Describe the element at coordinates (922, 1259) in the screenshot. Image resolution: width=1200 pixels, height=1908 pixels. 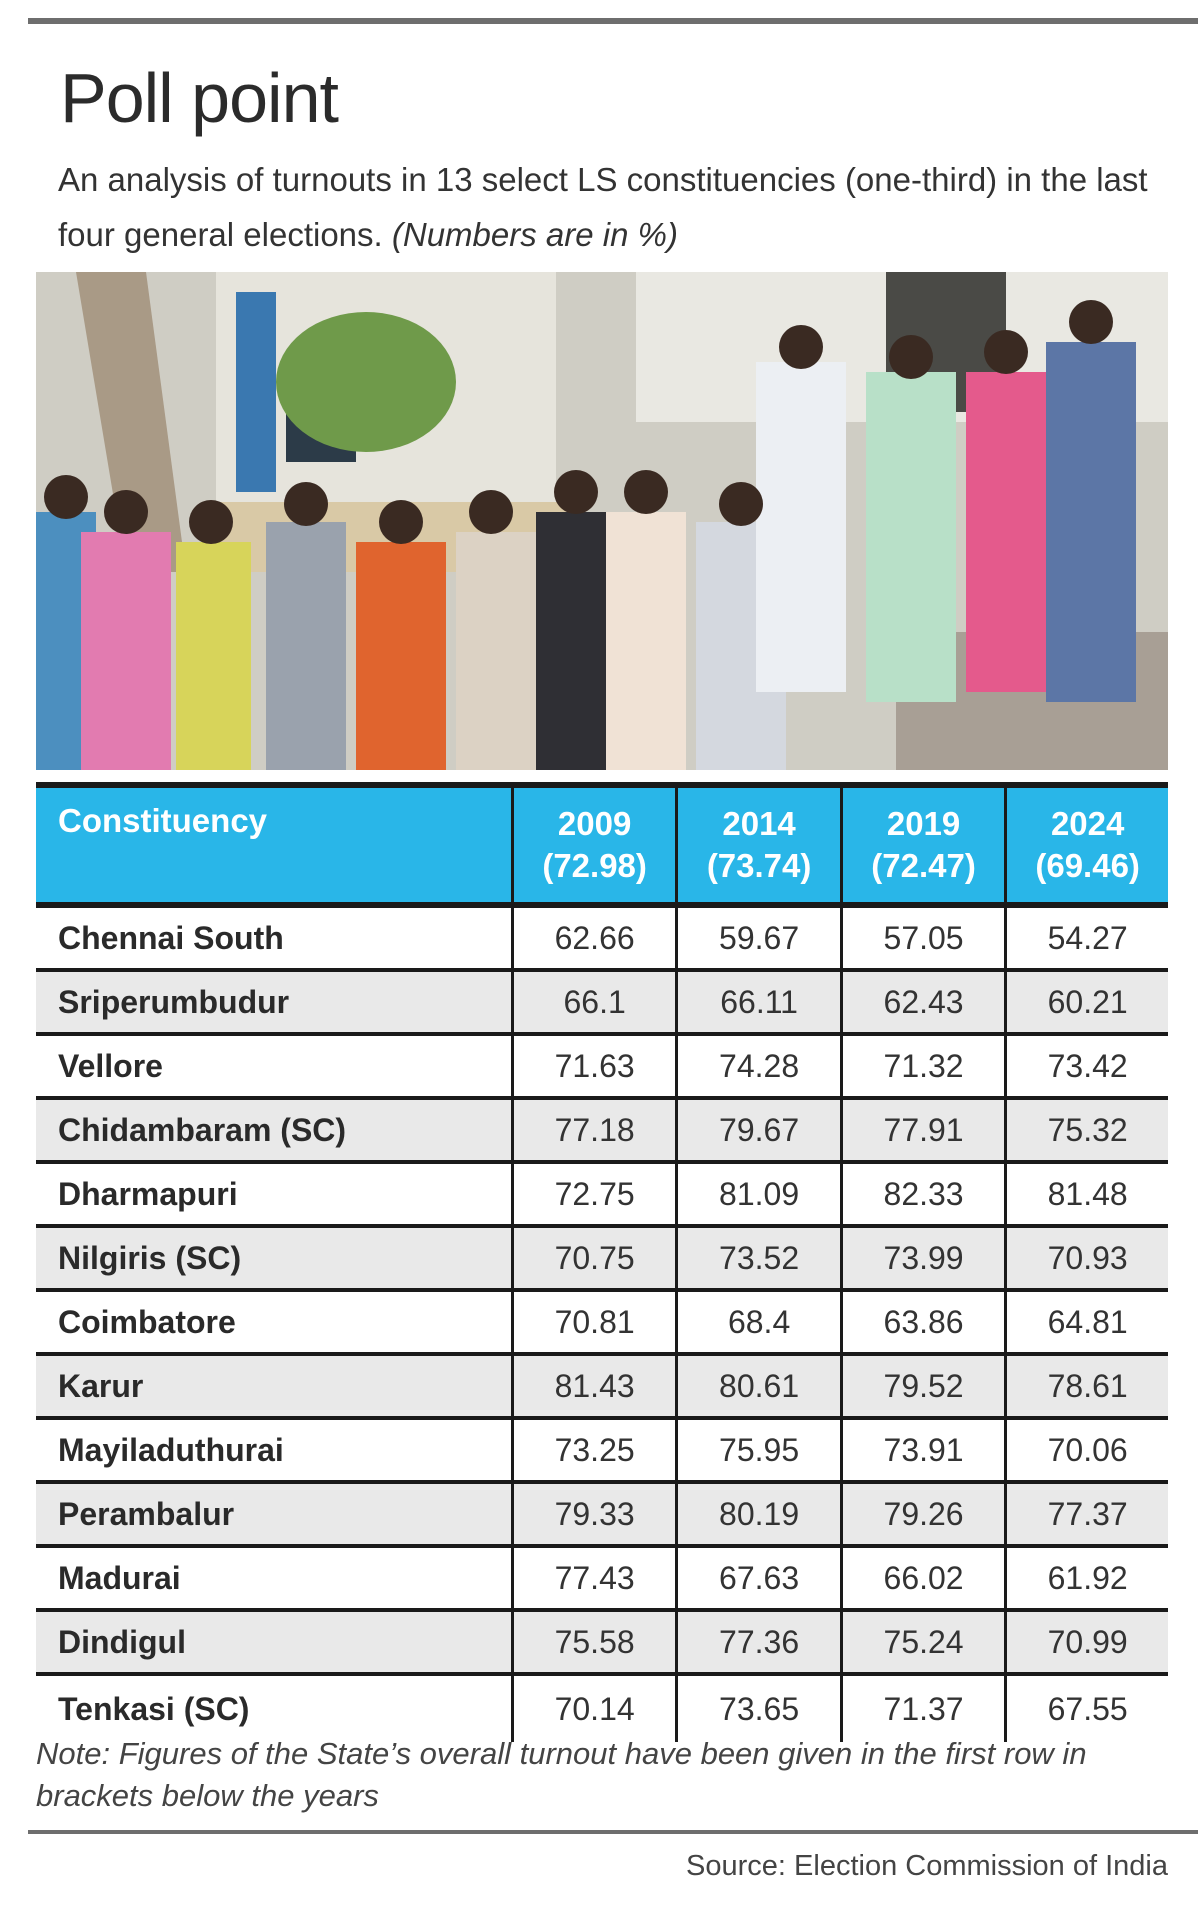
I see `turnout-cell-2019: 73.99` at that location.